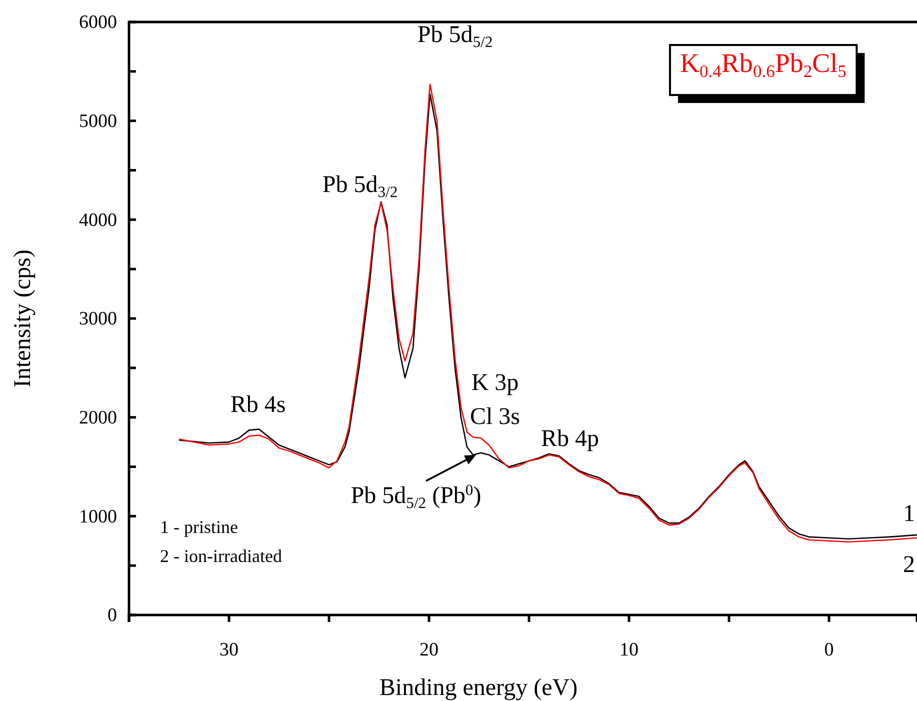 The height and width of the screenshot is (701, 917). Describe the element at coordinates (478, 688) in the screenshot. I see `x-axis-title: Binding energy (eV)` at that location.